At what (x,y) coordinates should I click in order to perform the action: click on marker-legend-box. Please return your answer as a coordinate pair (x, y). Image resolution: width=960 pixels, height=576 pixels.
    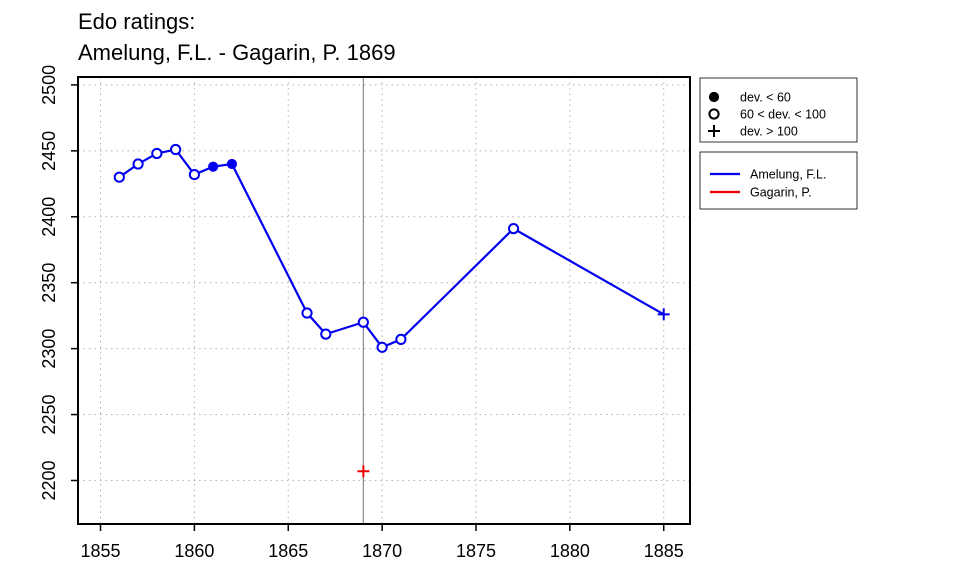
    Looking at the image, I should click on (778, 110).